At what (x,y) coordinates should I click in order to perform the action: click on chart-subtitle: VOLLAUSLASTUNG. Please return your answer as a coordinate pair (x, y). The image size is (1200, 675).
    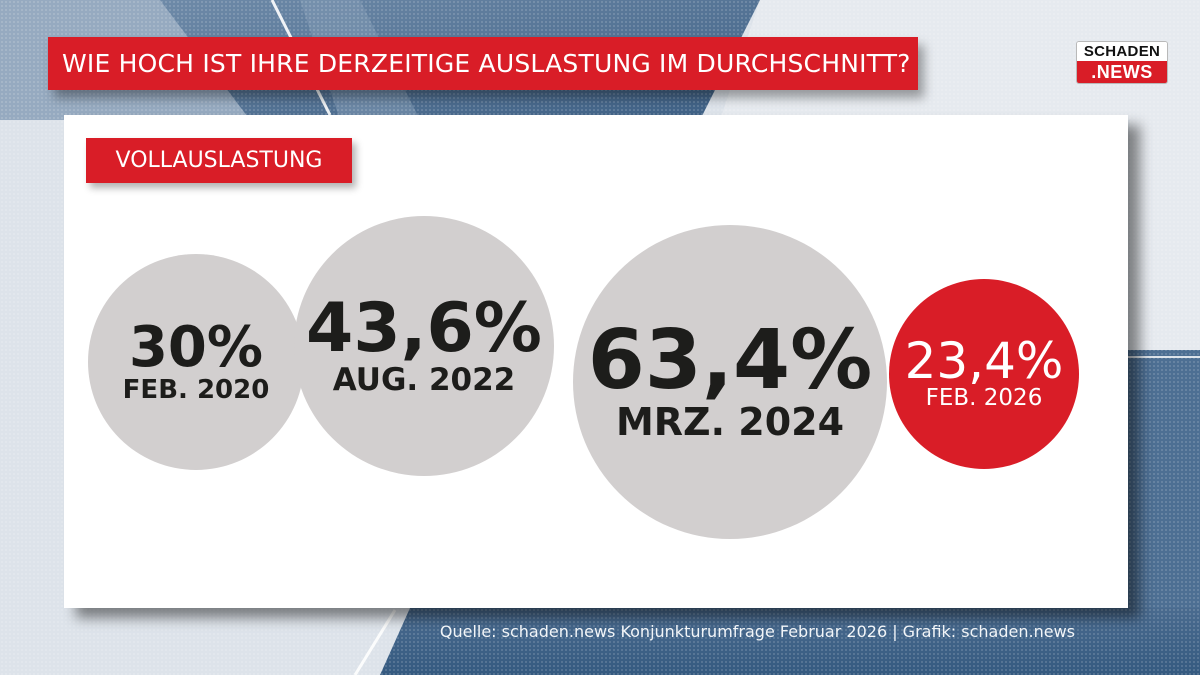
    Looking at the image, I should click on (219, 160).